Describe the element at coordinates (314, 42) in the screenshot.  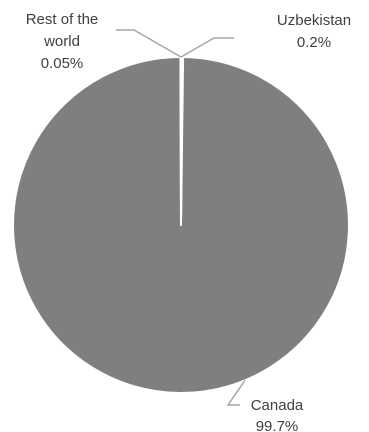
I see `label-uzbekistan-value: 0.2%` at that location.